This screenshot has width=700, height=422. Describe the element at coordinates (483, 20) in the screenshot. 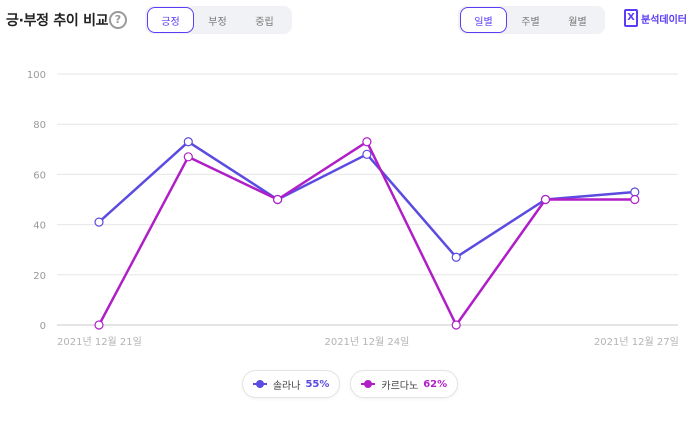

I see `tab-daily: 일별` at that location.